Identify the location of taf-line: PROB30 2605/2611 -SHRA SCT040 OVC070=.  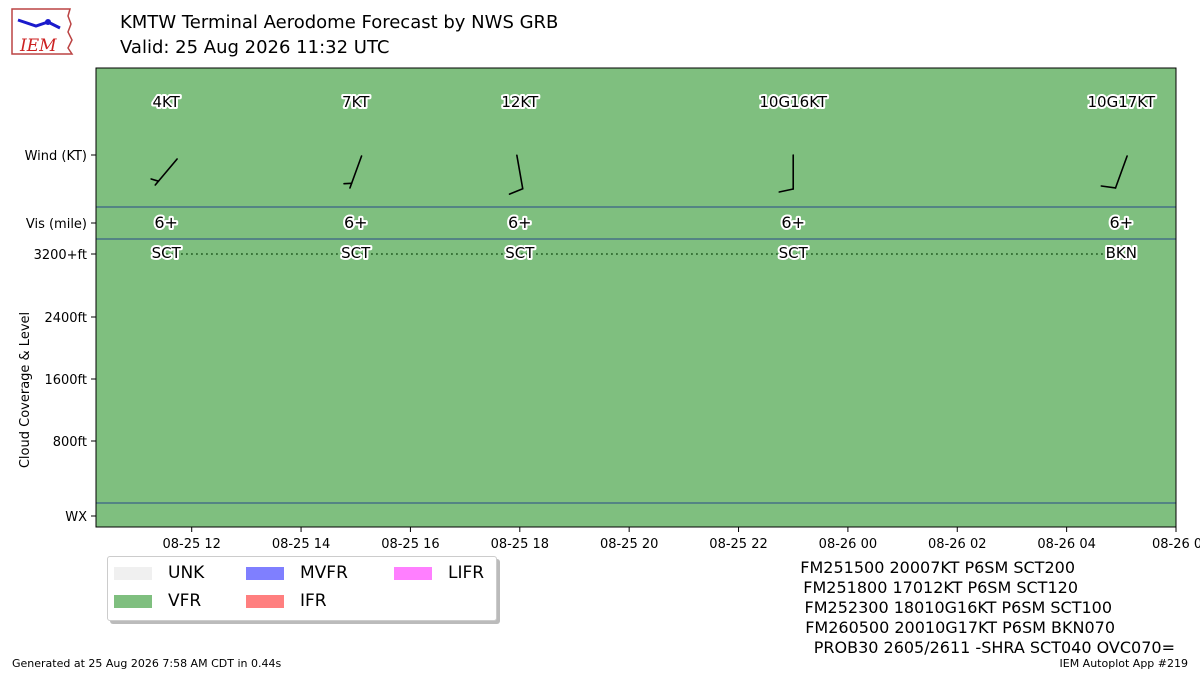
(994, 647).